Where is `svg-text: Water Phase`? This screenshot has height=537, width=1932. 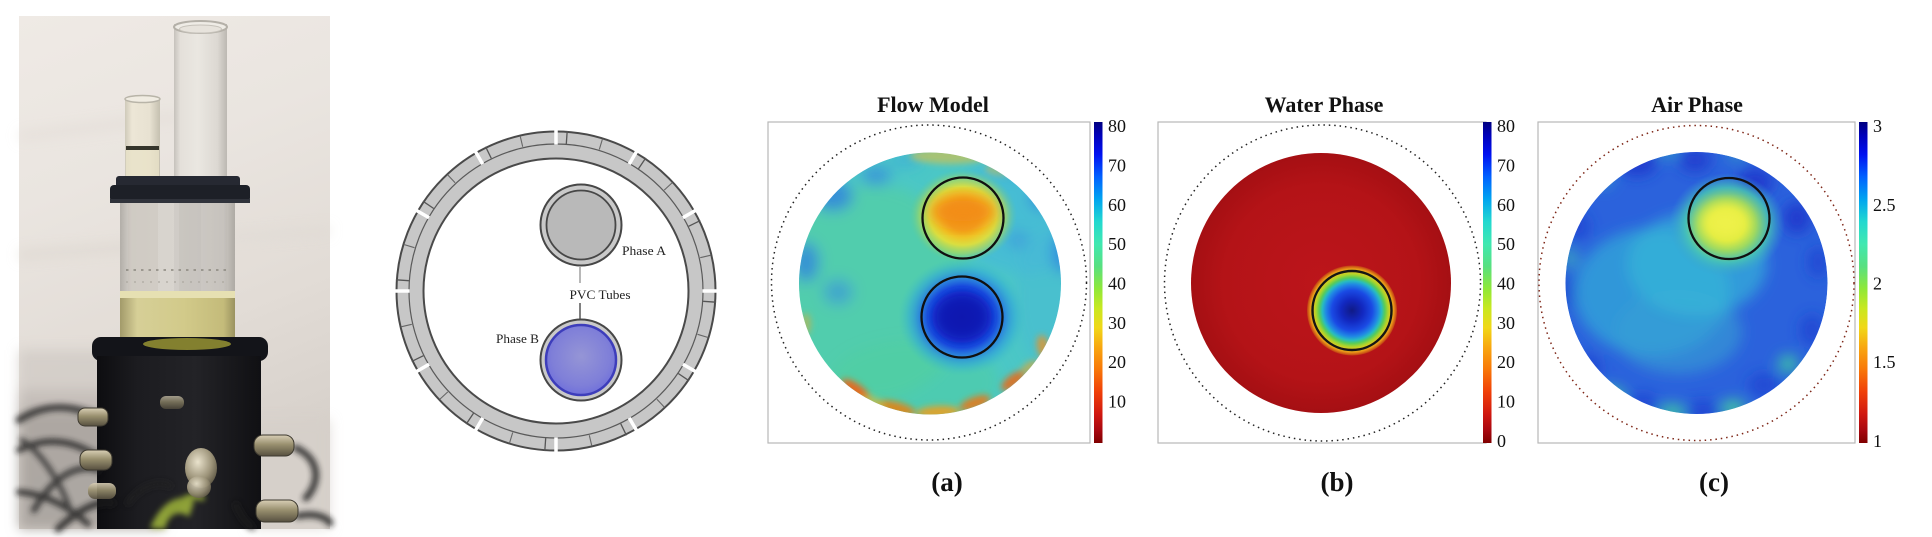
svg-text: Water Phase is located at coordinates (1324, 104).